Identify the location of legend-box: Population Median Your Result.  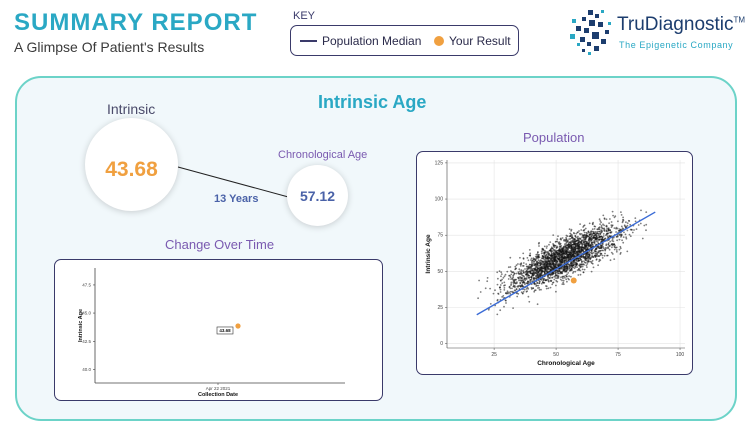
(404, 40).